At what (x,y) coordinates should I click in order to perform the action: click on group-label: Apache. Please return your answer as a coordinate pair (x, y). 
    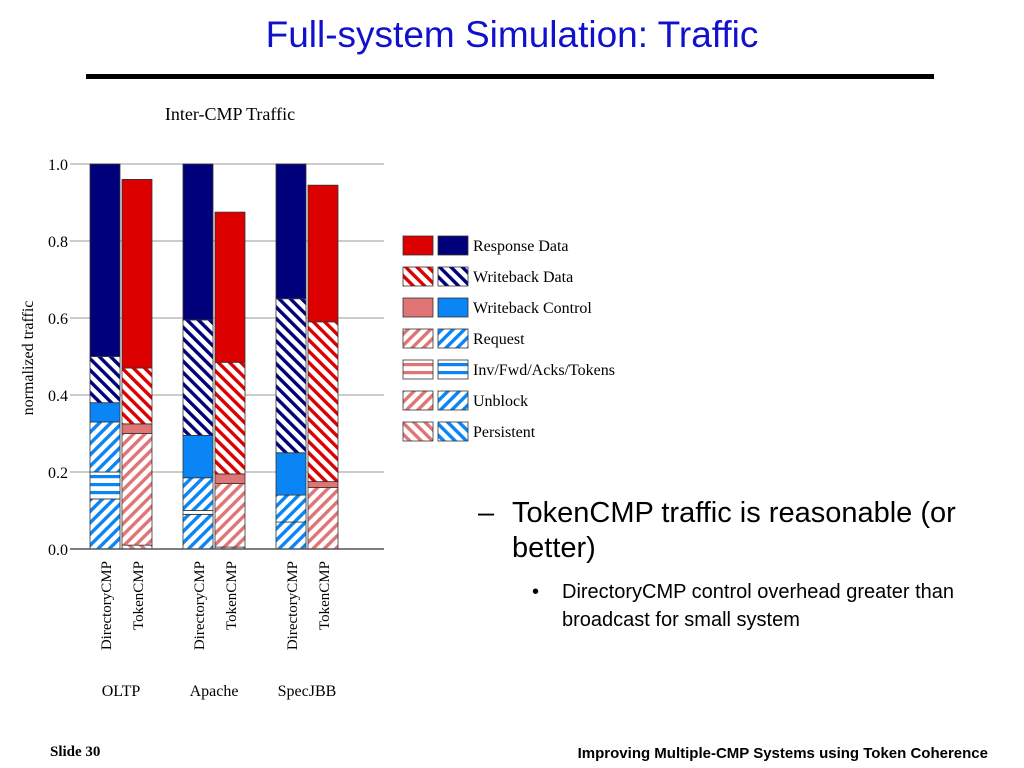
    Looking at the image, I should click on (214, 691).